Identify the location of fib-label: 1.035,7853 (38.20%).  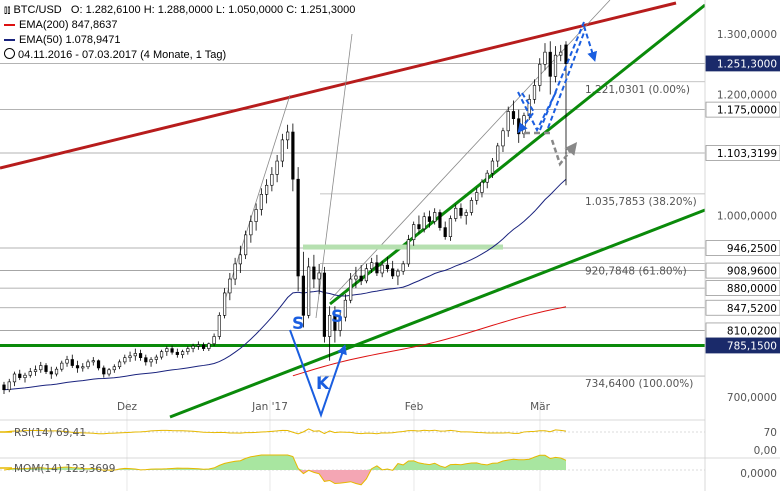
(641, 202).